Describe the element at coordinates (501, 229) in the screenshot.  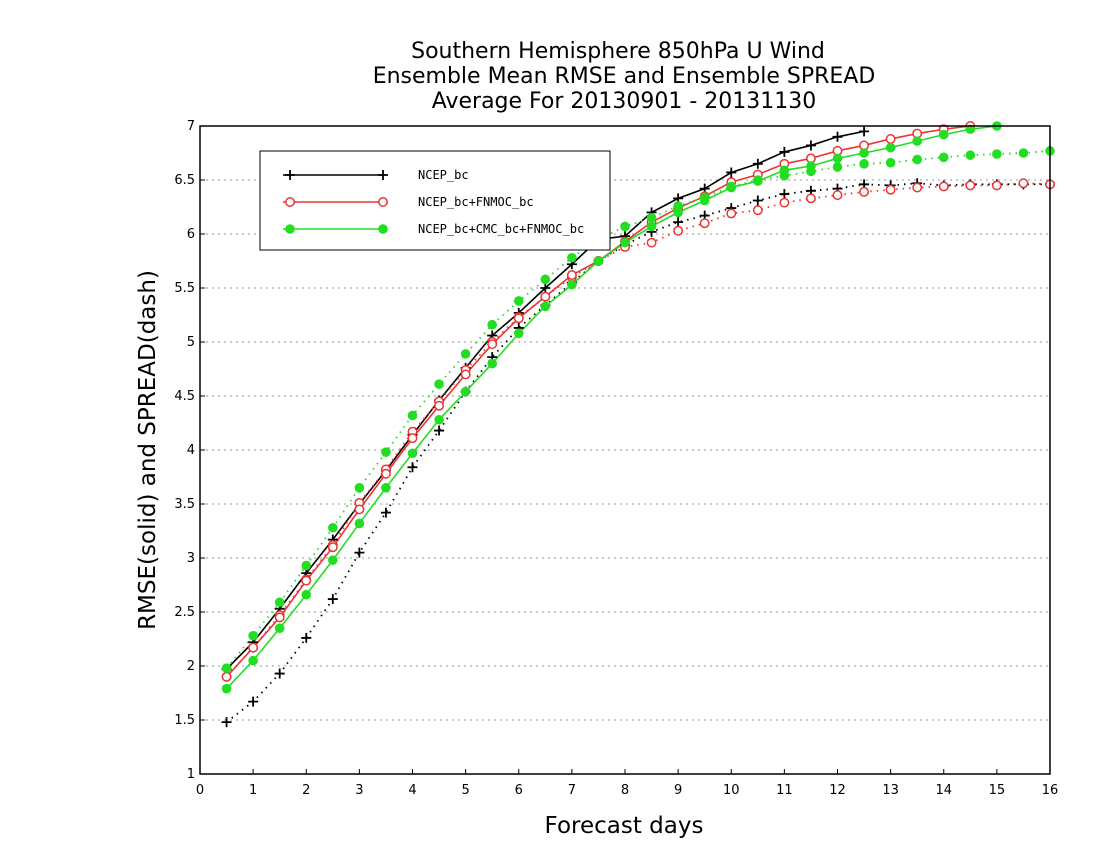
I see `legend-label: NCEP_bc+CMC_bc+FNMOC_bc` at that location.